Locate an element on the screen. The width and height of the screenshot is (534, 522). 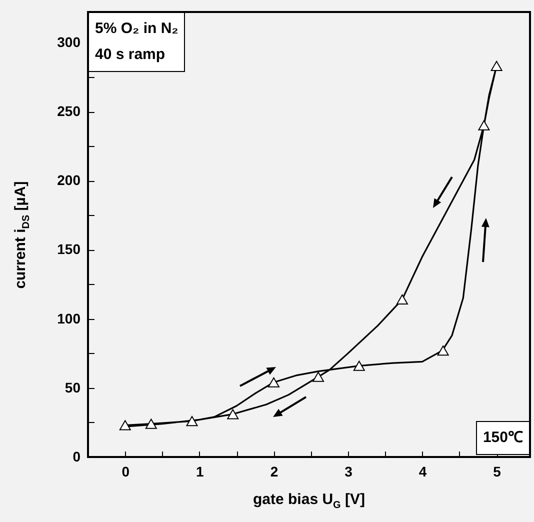
x-tick-label: 0 is located at coordinates (126, 472).